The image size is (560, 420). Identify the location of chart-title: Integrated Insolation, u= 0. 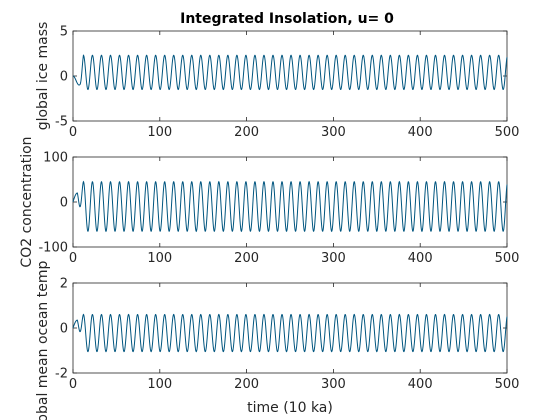
(287, 19).